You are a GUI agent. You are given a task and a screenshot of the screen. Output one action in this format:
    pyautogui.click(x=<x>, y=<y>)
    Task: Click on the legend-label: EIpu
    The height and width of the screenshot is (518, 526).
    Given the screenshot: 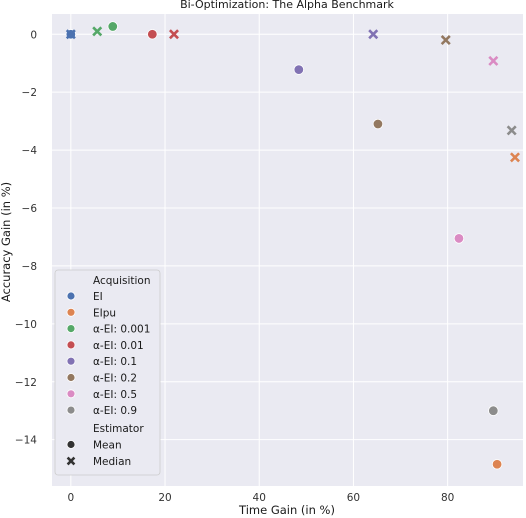 What is the action you would take?
    pyautogui.click(x=104, y=313)
    